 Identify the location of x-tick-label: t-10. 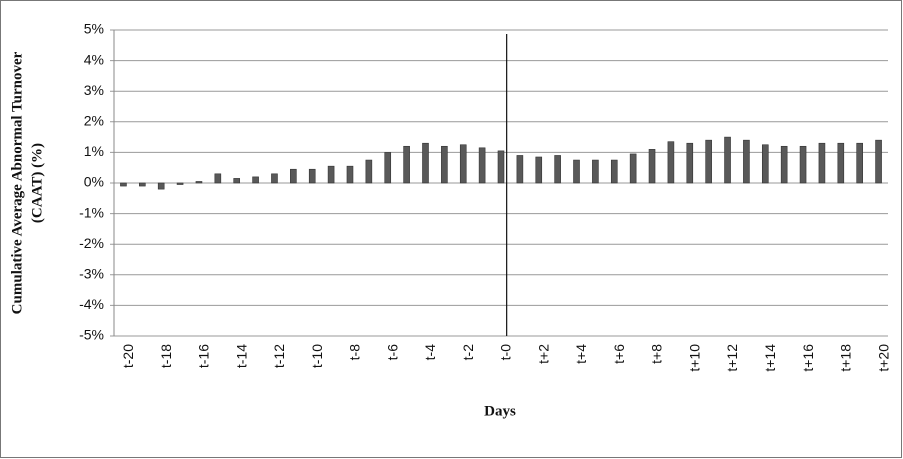
(317, 356).